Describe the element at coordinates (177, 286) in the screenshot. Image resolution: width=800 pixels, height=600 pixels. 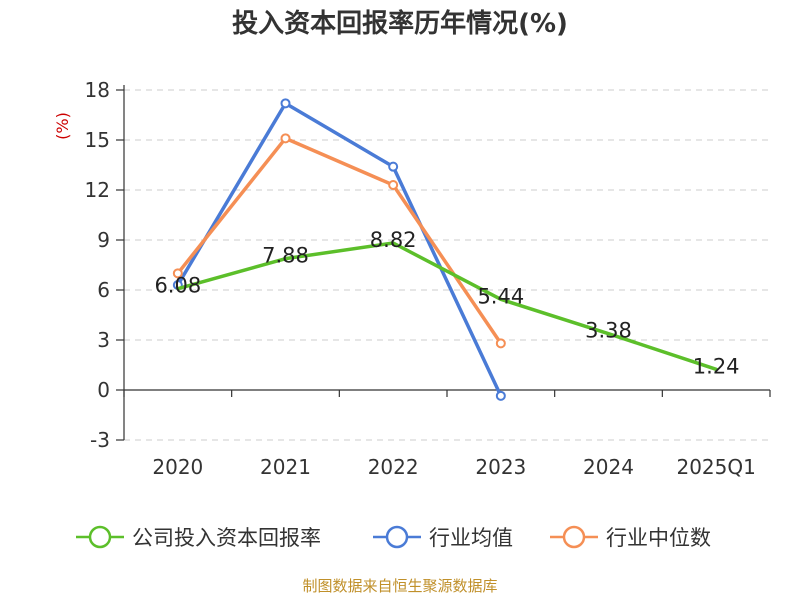
I see `data-label: 6.08` at that location.